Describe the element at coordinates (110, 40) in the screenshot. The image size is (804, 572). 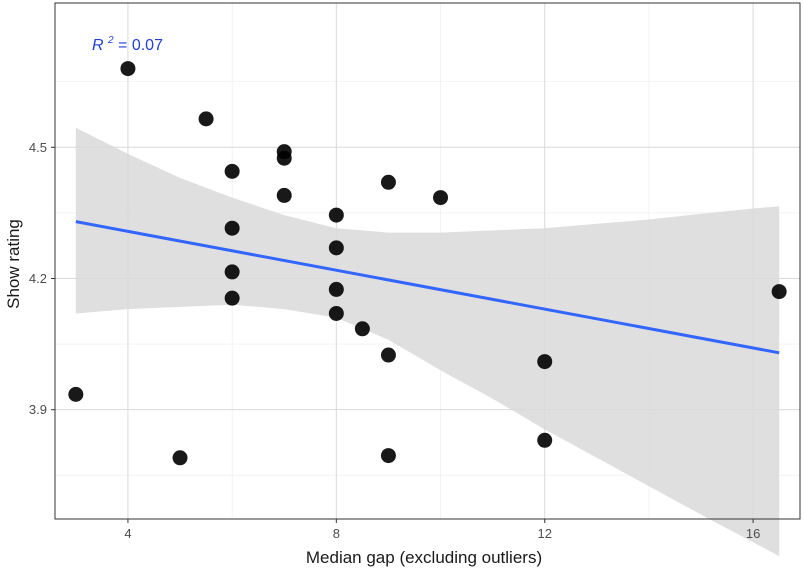
I see `r-squared-superscript: 2` at that location.